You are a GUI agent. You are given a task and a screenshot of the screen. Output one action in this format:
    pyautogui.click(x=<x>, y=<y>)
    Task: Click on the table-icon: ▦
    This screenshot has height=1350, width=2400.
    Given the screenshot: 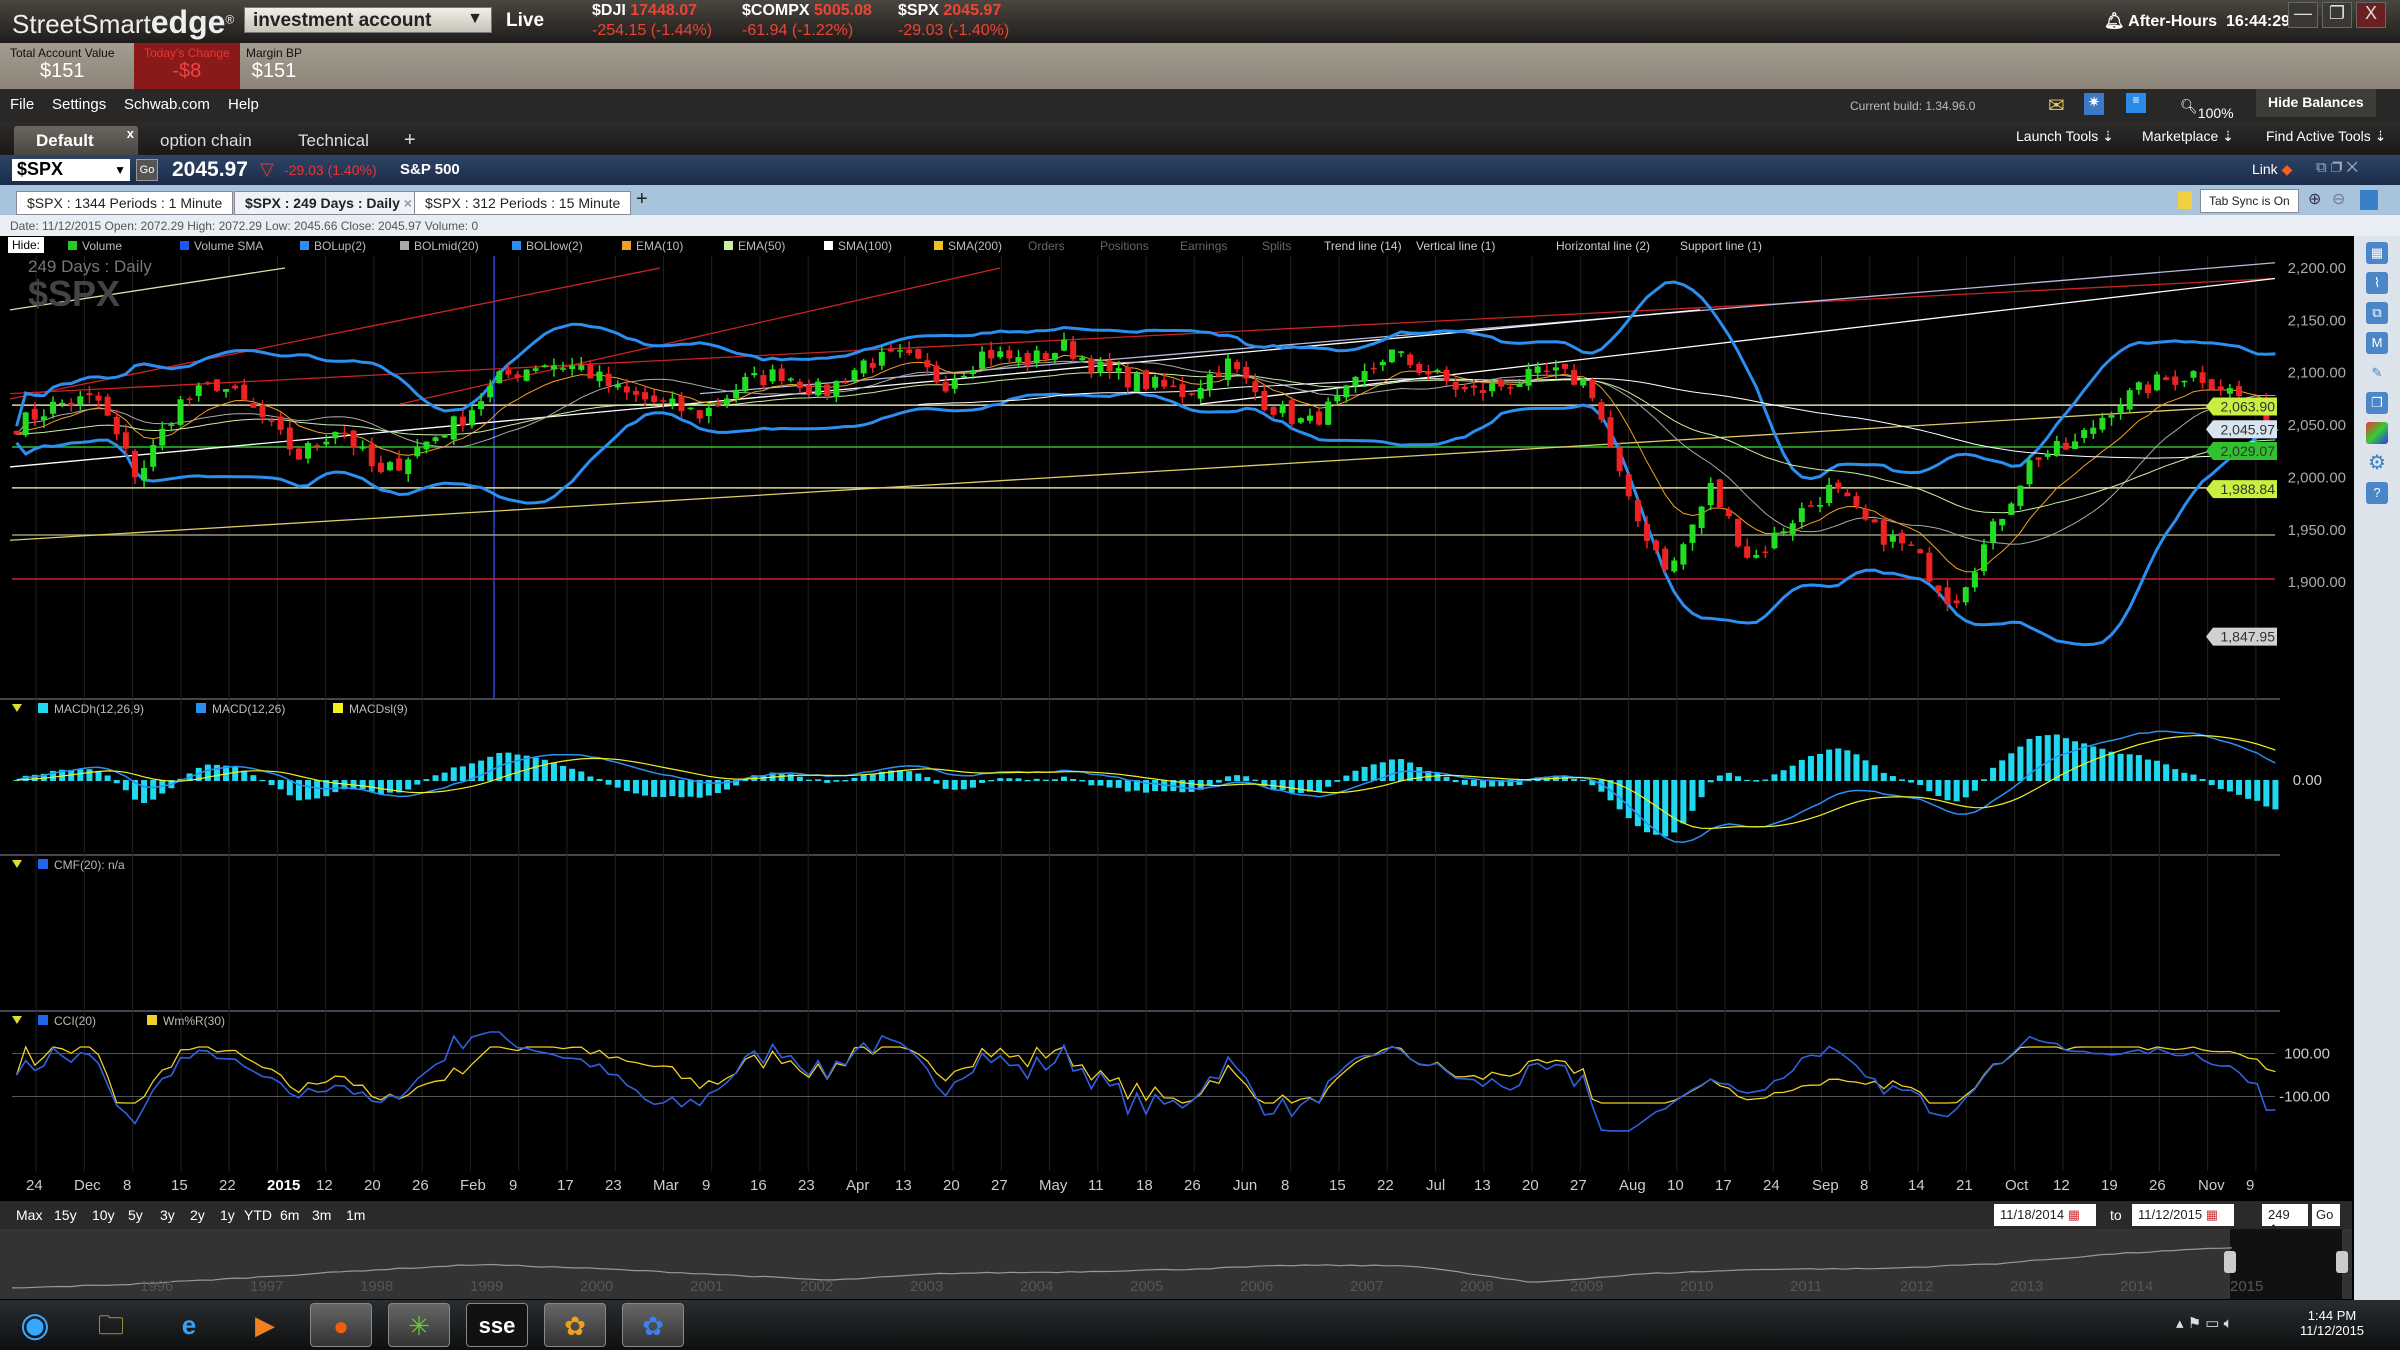 What is the action you would take?
    pyautogui.click(x=2377, y=253)
    